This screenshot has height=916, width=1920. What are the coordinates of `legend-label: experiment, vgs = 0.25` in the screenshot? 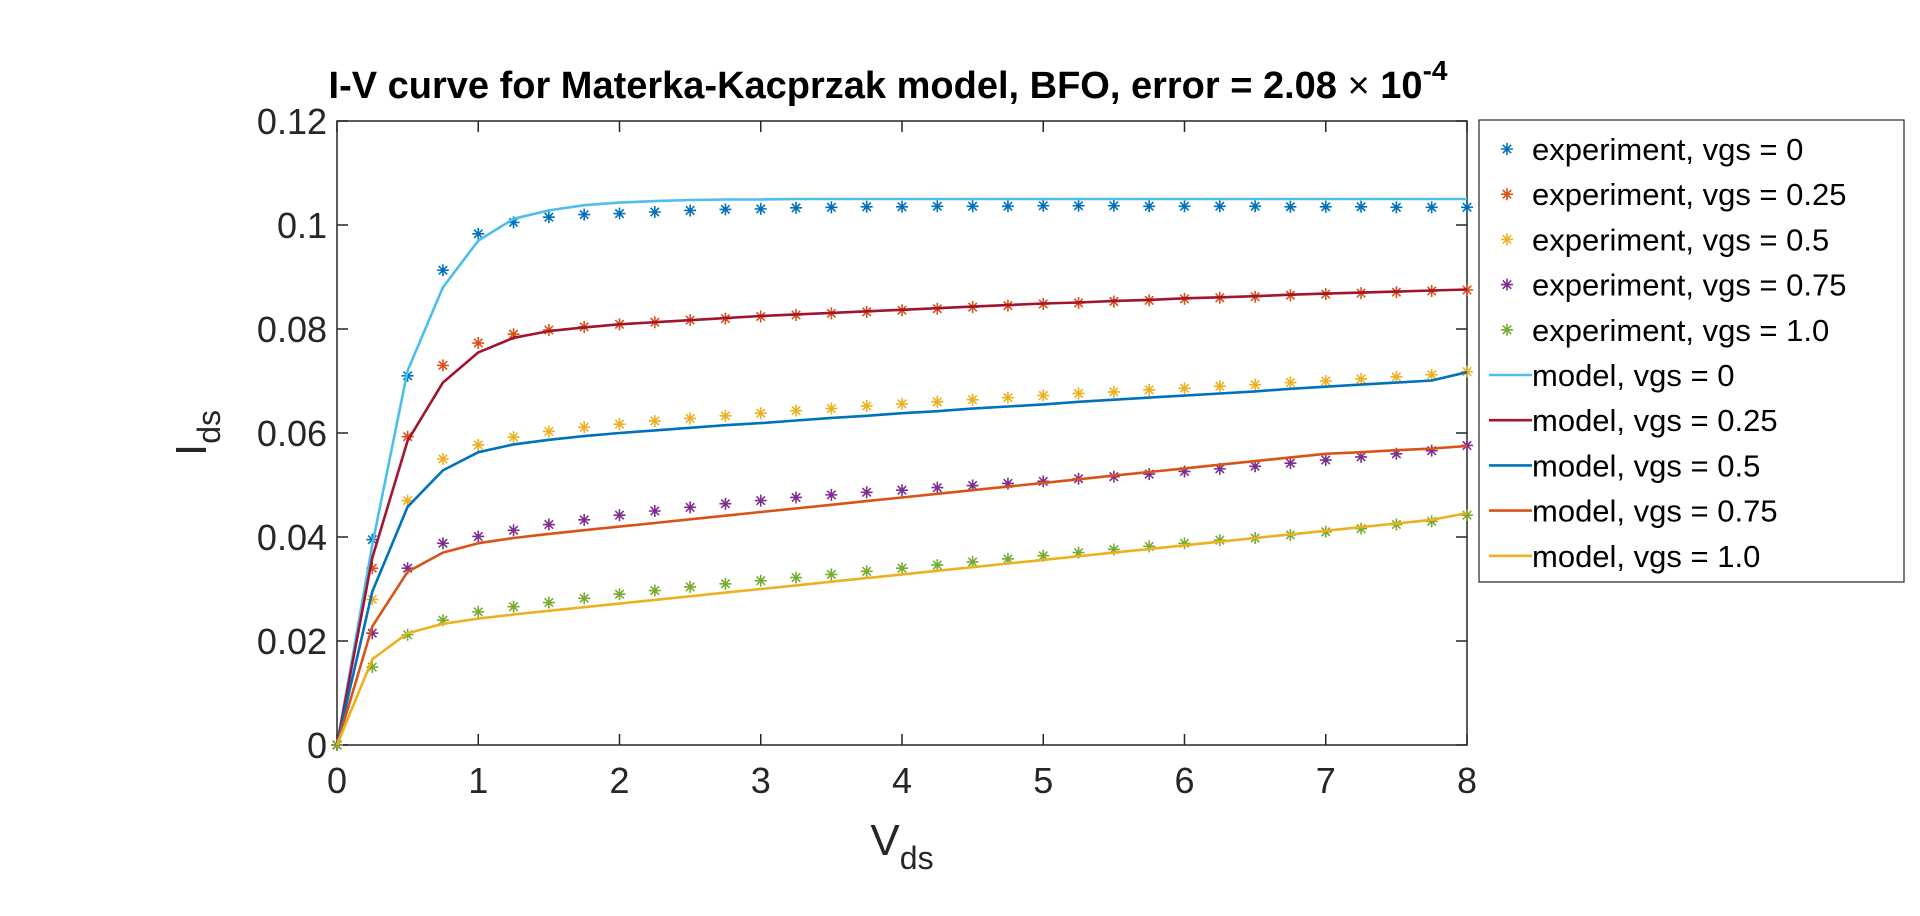 It's located at (1689, 194).